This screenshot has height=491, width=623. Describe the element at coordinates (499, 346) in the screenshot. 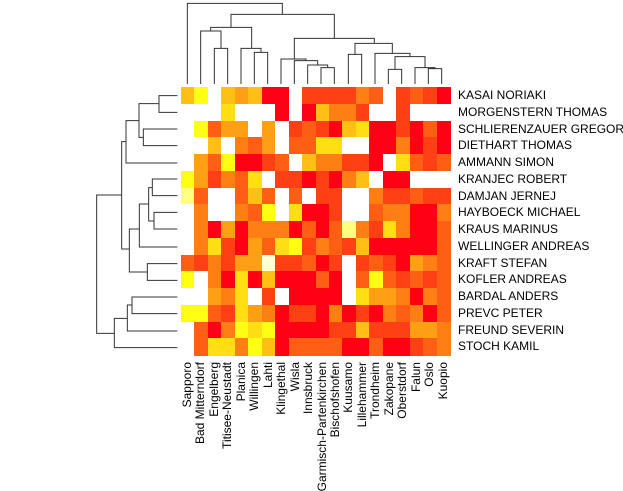

I see `row-label: STOCH KAMIL` at that location.